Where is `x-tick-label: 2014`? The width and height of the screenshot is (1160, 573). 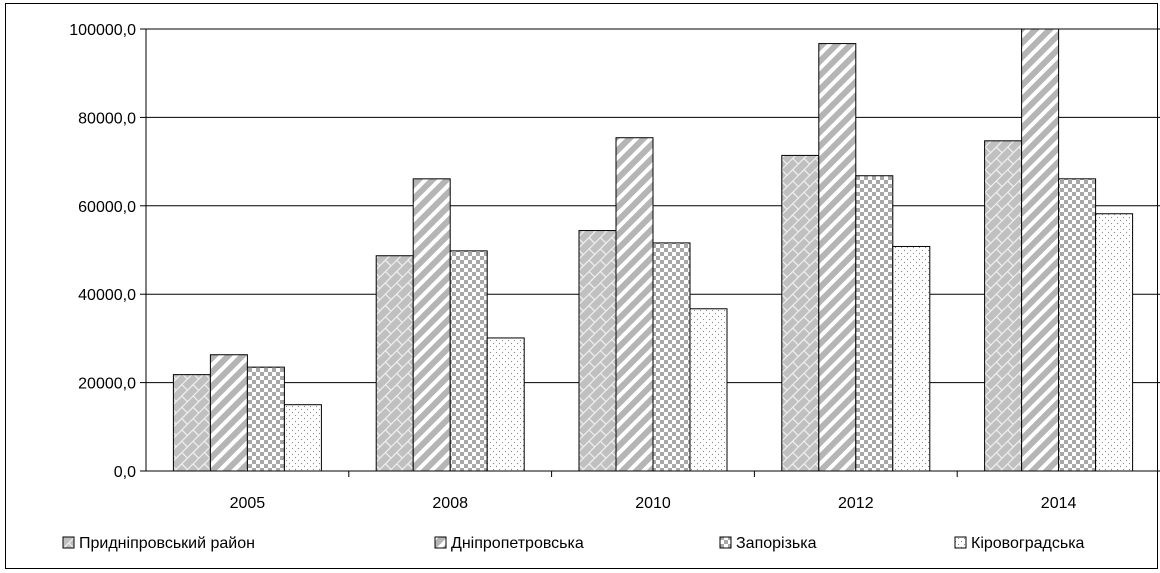 x-tick-label: 2014 is located at coordinates (1059, 503).